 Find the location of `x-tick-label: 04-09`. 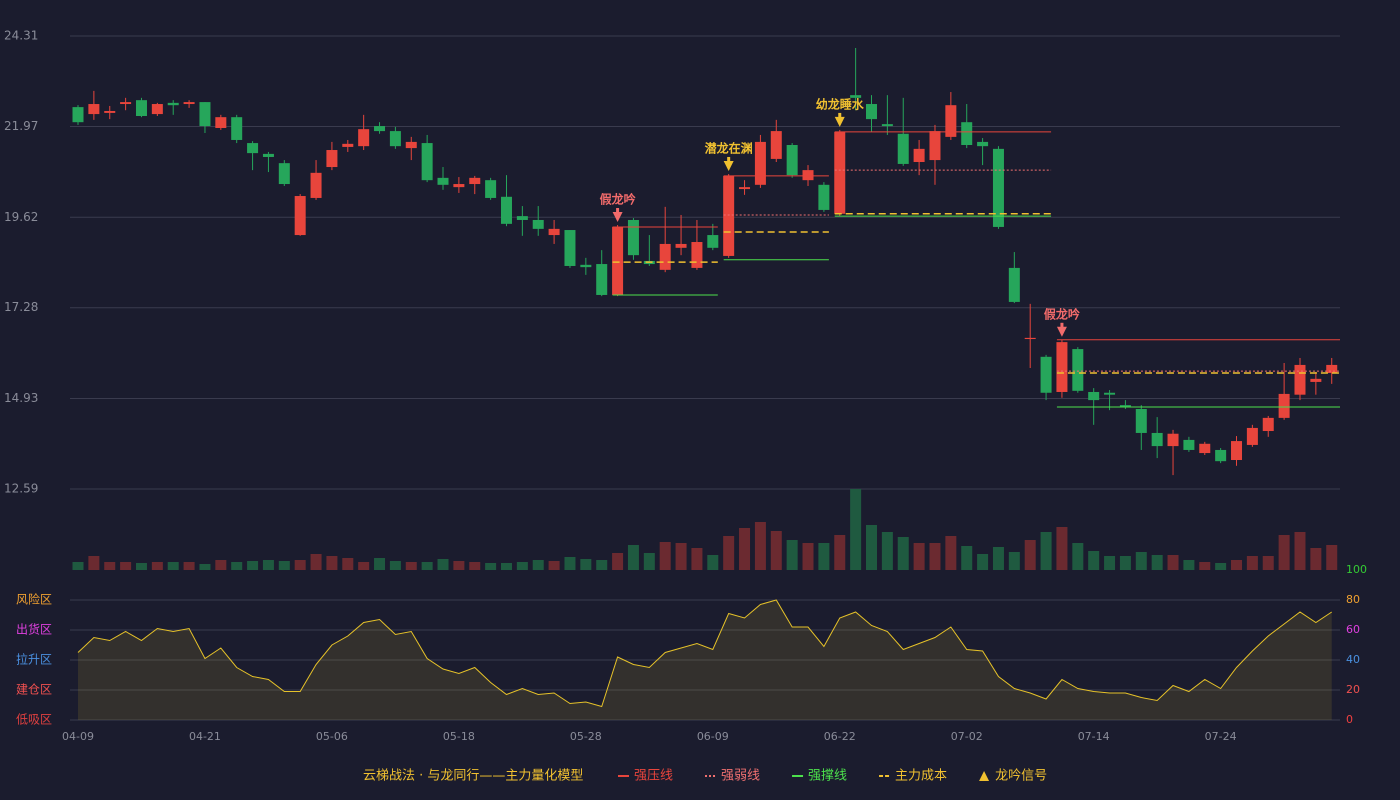

x-tick-label: 04-09 is located at coordinates (78, 736).